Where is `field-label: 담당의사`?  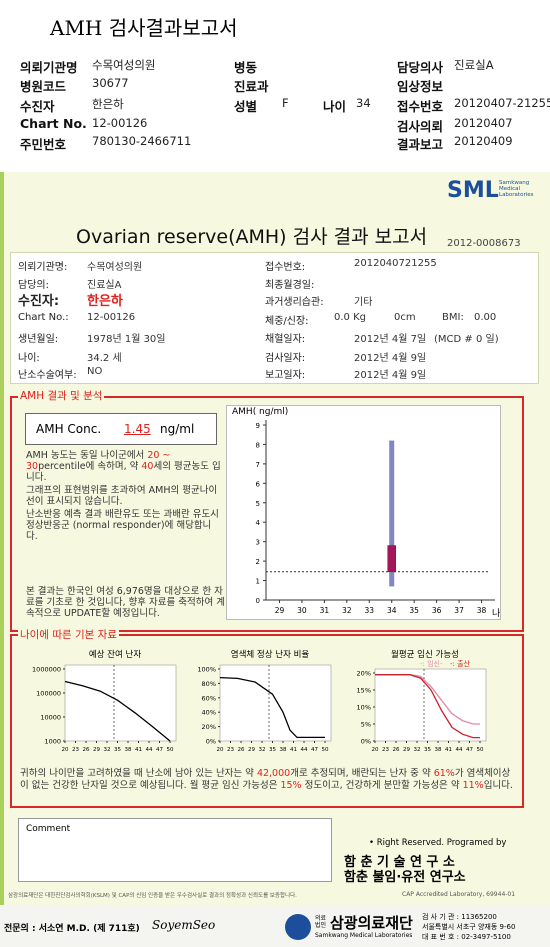
field-label: 담당의사 is located at coordinates (420, 67).